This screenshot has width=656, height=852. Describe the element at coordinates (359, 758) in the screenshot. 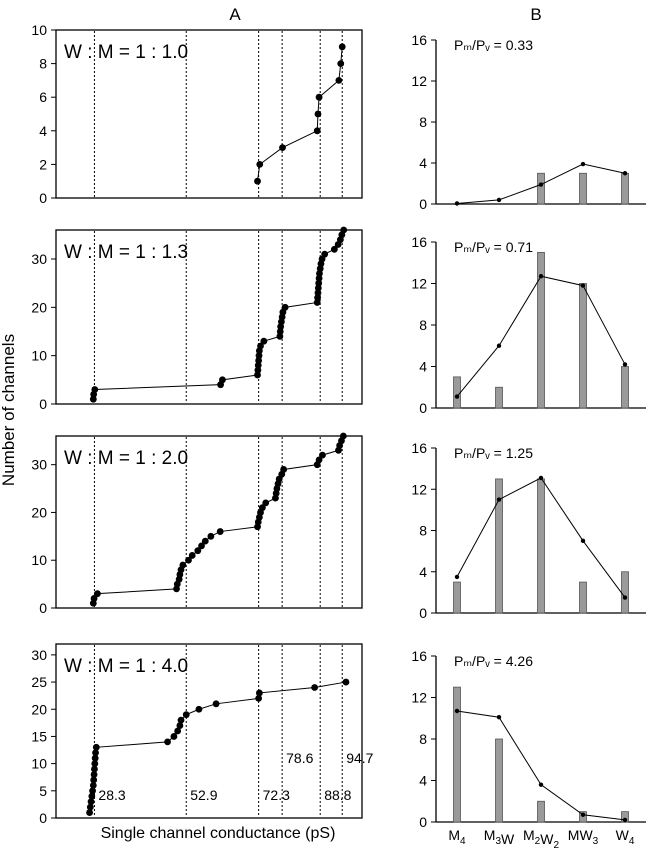

I see `conductance-label: 94.7` at that location.